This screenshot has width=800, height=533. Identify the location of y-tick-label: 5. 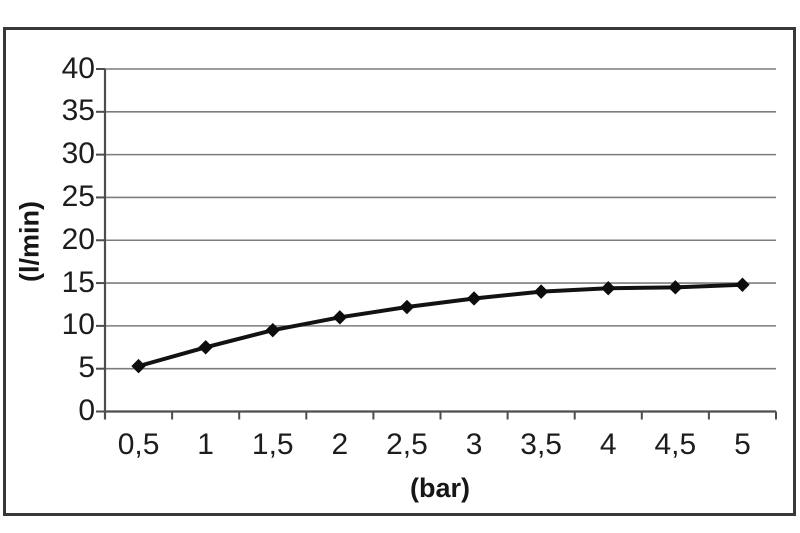
(86, 368).